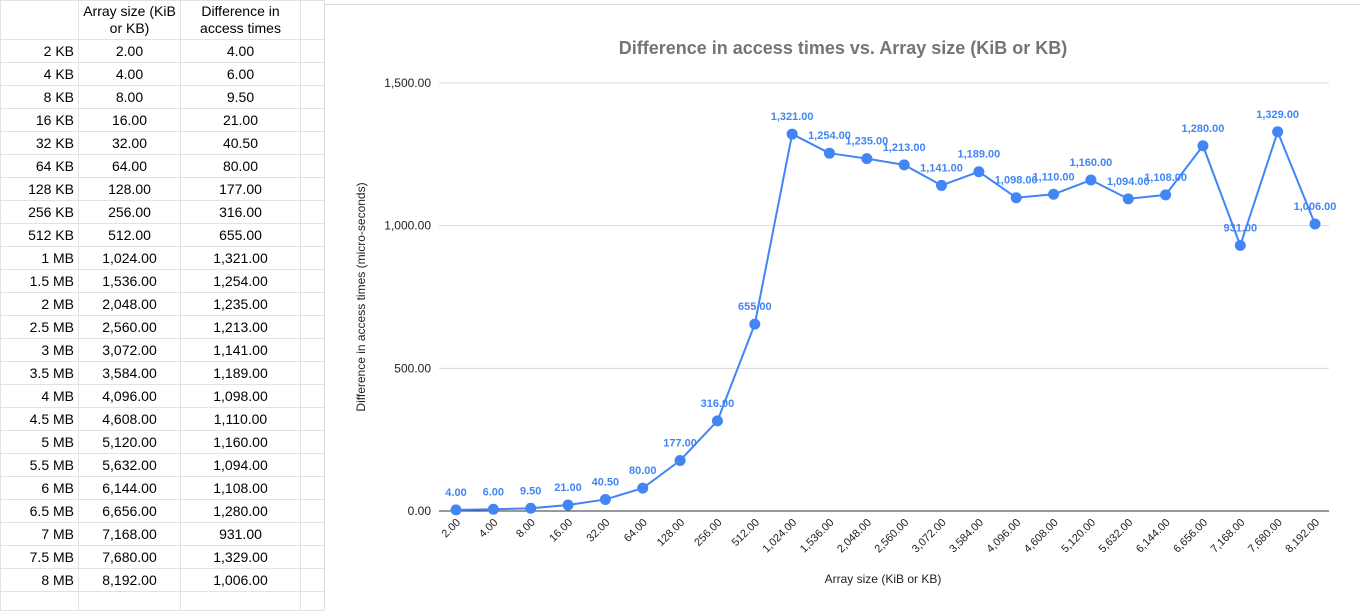  I want to click on difference-cell: 40.50, so click(240, 143).